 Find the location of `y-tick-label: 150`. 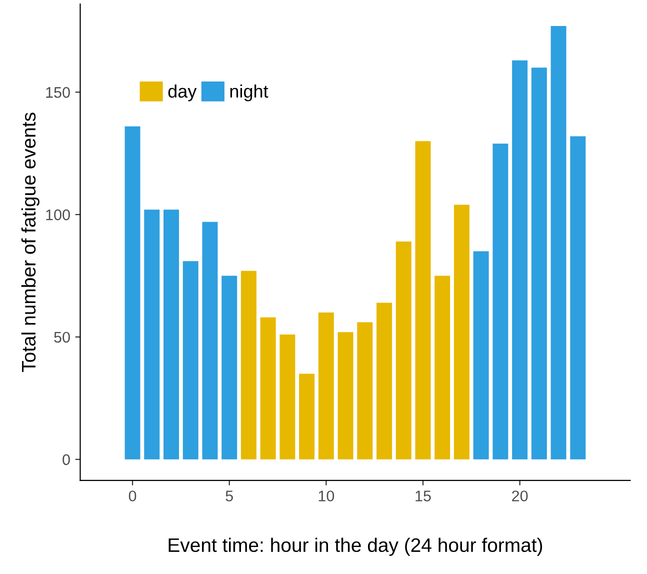

y-tick-label: 150 is located at coordinates (58, 92).